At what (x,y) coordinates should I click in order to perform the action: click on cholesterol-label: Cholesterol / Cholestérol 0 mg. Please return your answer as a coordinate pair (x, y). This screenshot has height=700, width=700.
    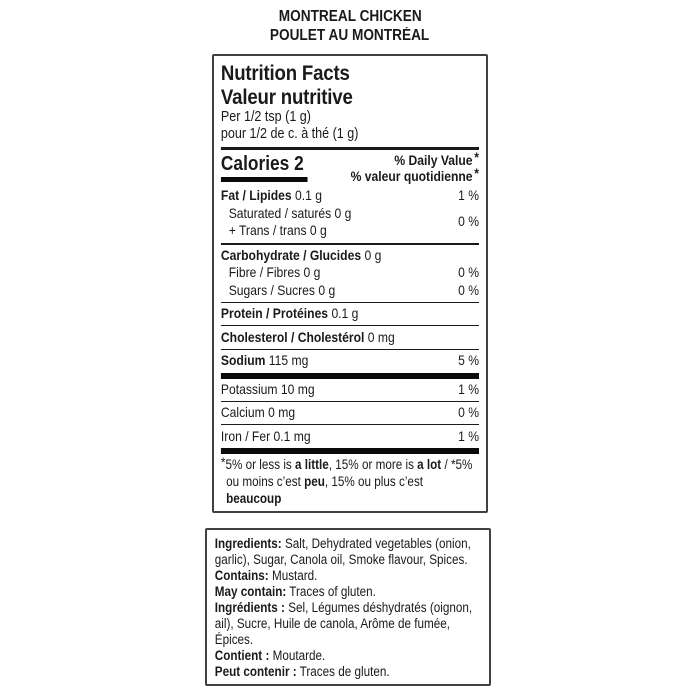
    Looking at the image, I should click on (307, 336).